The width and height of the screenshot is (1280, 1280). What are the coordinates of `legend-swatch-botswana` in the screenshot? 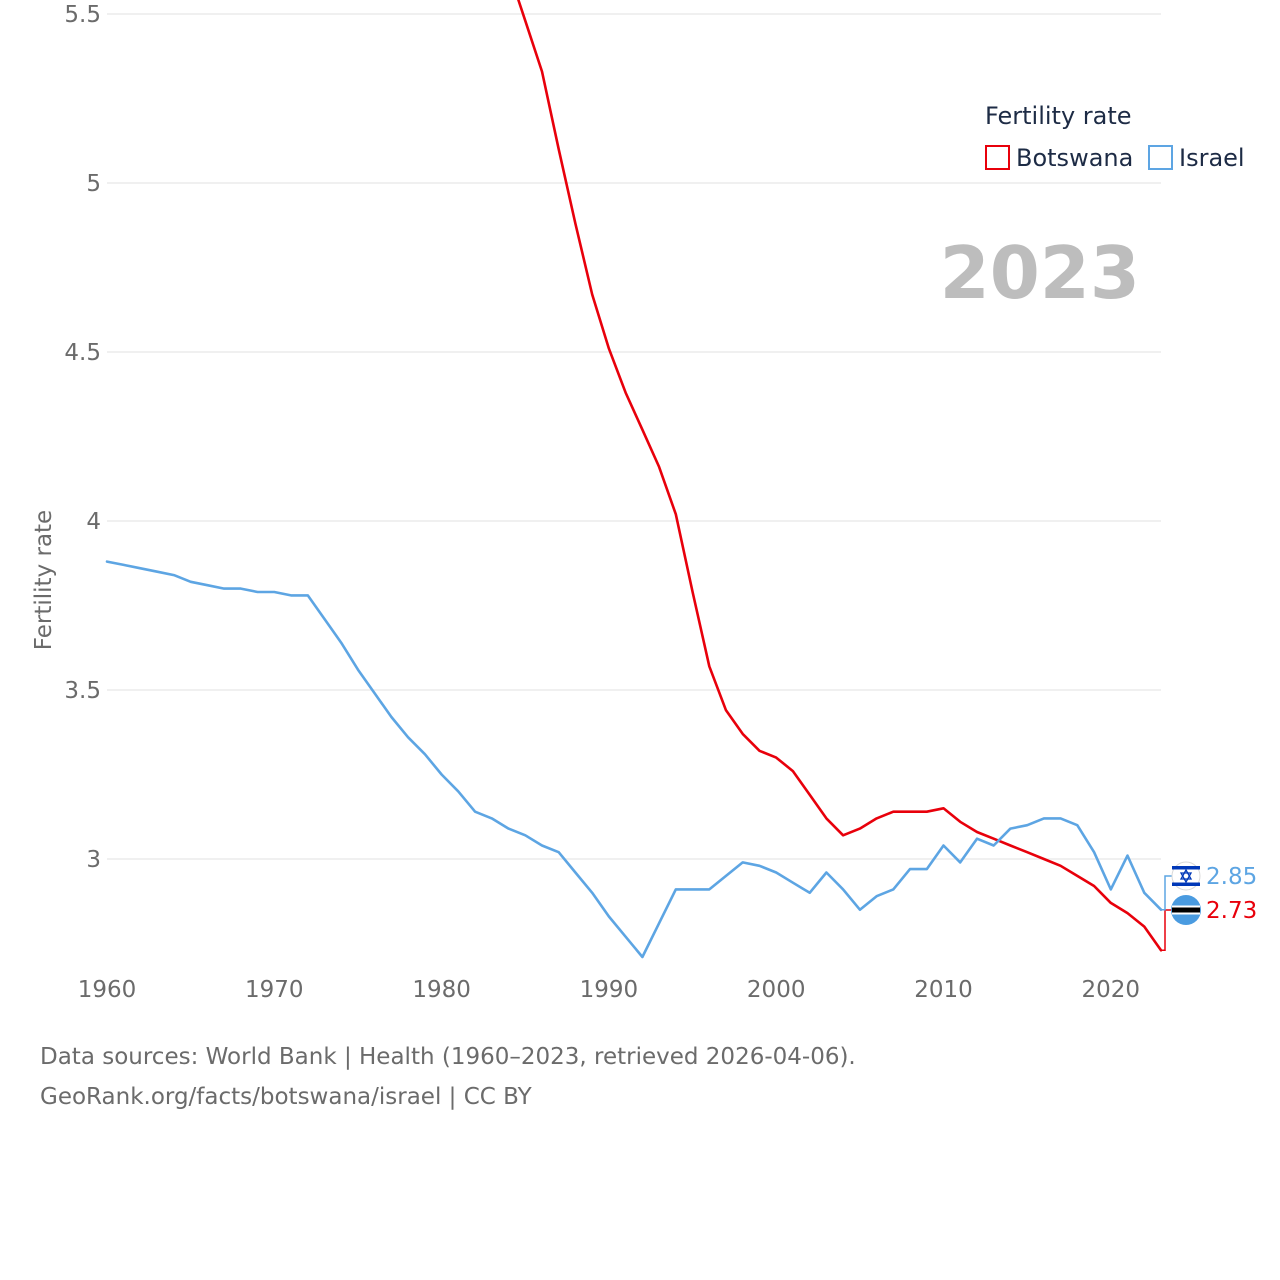 It's located at (997, 157).